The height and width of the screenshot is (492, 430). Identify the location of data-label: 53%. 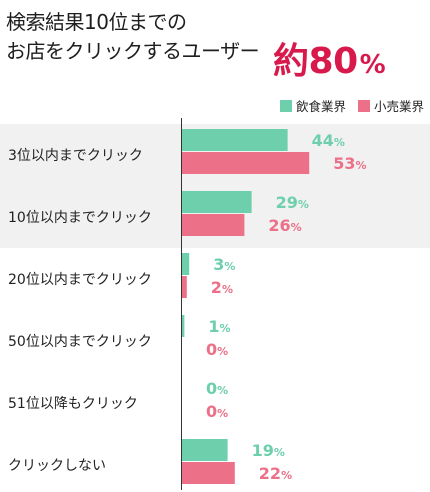
(349, 163).